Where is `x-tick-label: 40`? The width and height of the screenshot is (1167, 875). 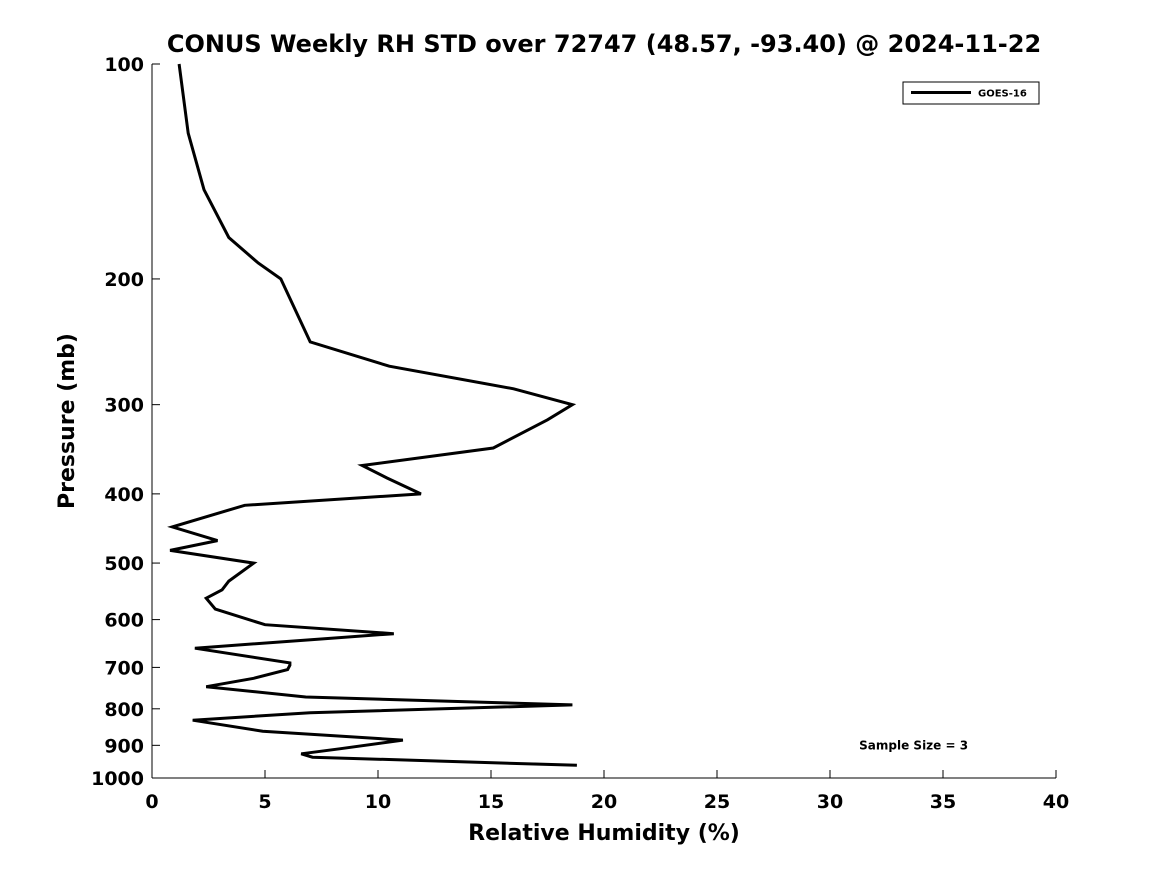
x-tick-label: 40 is located at coordinates (1056, 802).